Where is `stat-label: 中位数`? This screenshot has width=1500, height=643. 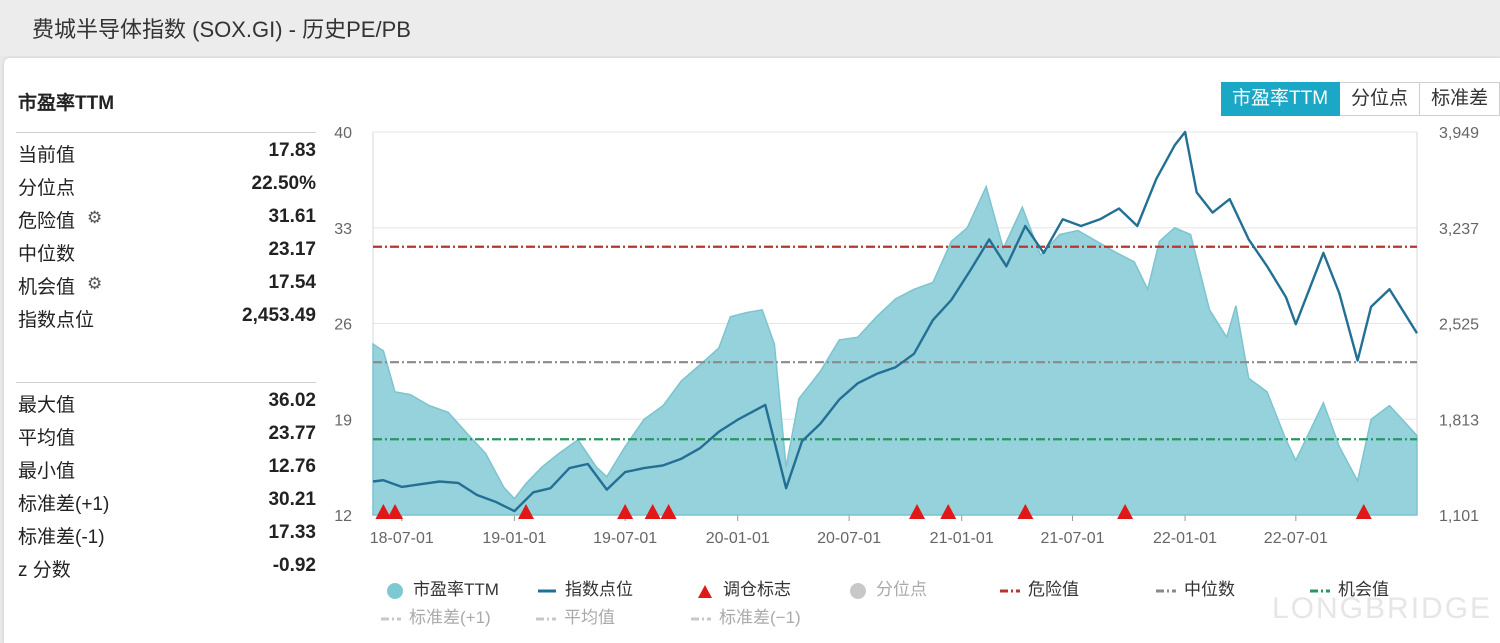 stat-label: 中位数 is located at coordinates (47, 254).